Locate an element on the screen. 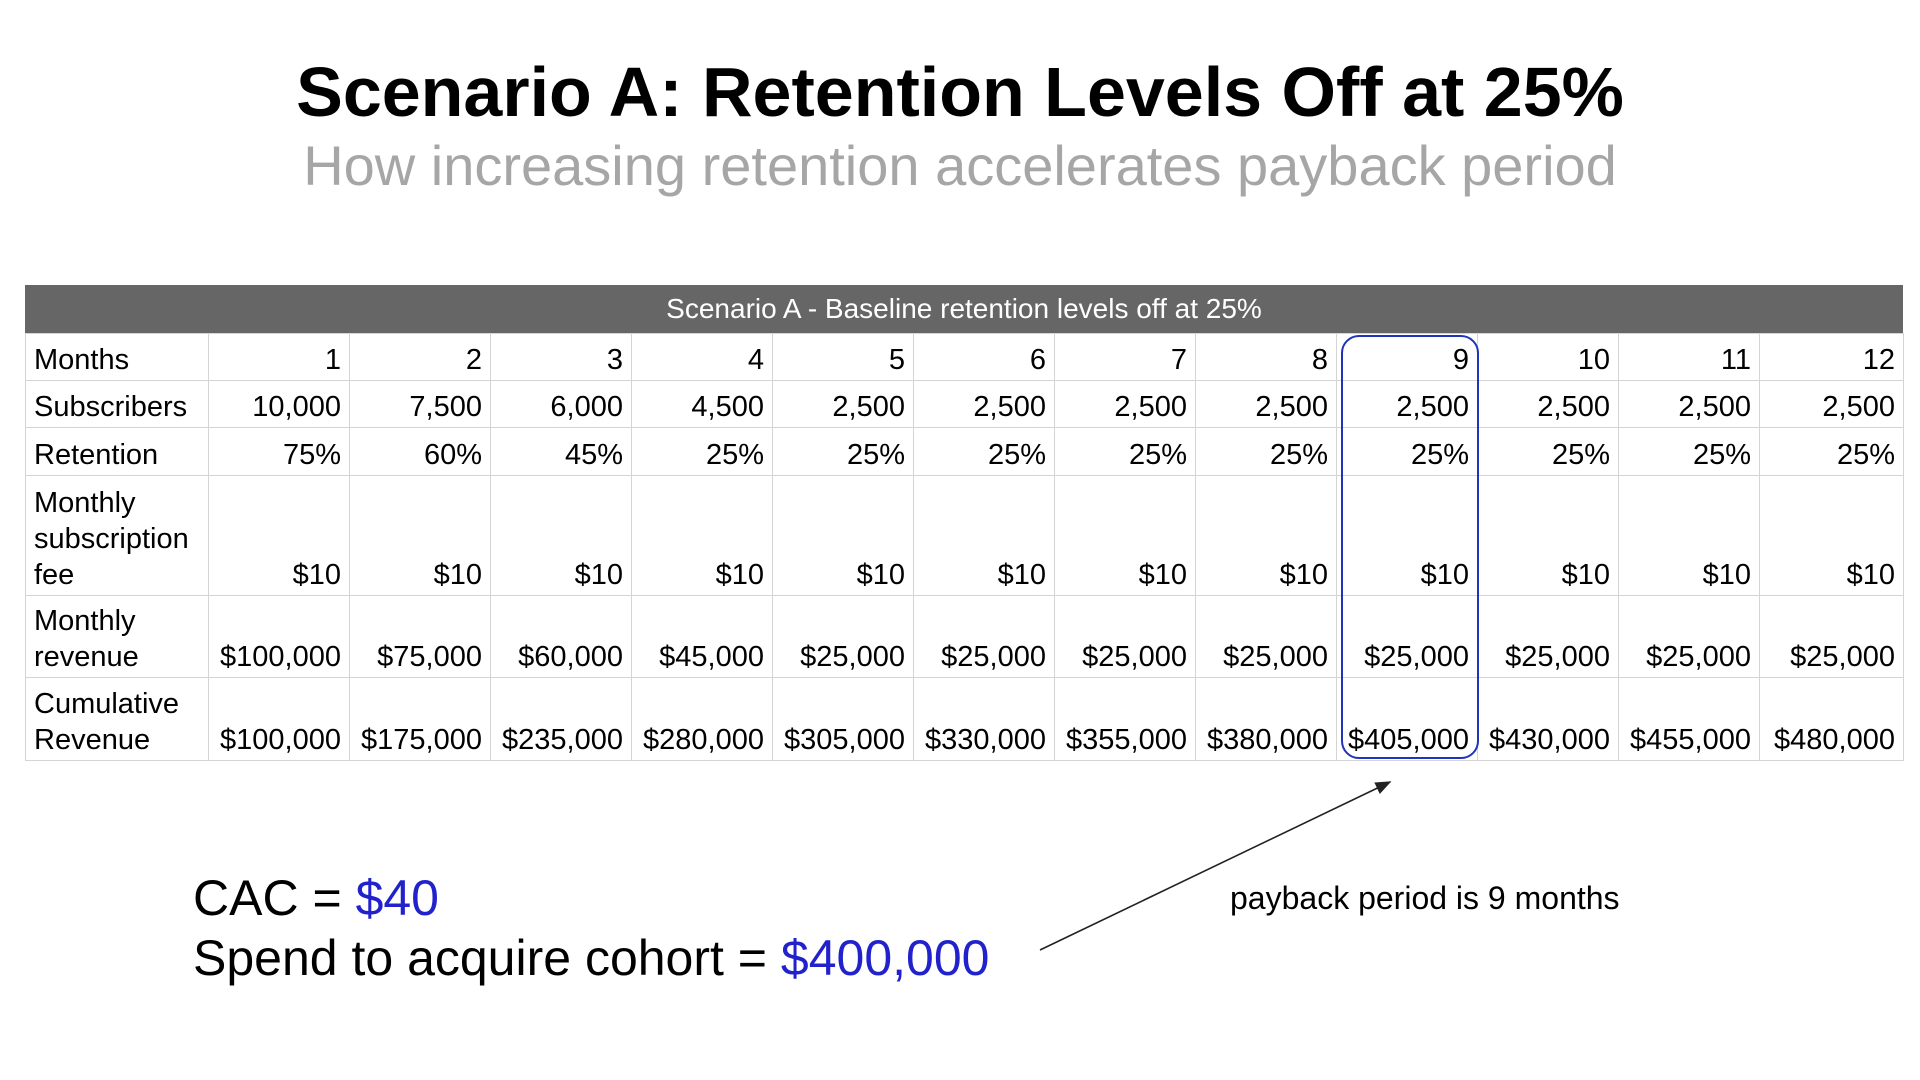 Image resolution: width=1920 pixels, height=1080 pixels. table-cell: 7,500 is located at coordinates (420, 404).